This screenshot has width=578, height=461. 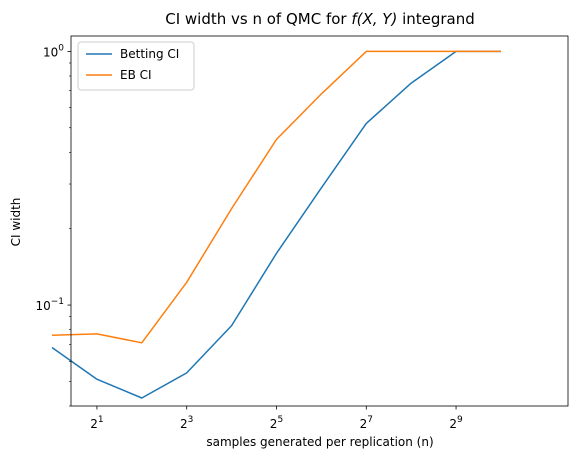 What do you see at coordinates (319, 442) in the screenshot?
I see `x-axis-label: samples generated per replication (n)` at bounding box center [319, 442].